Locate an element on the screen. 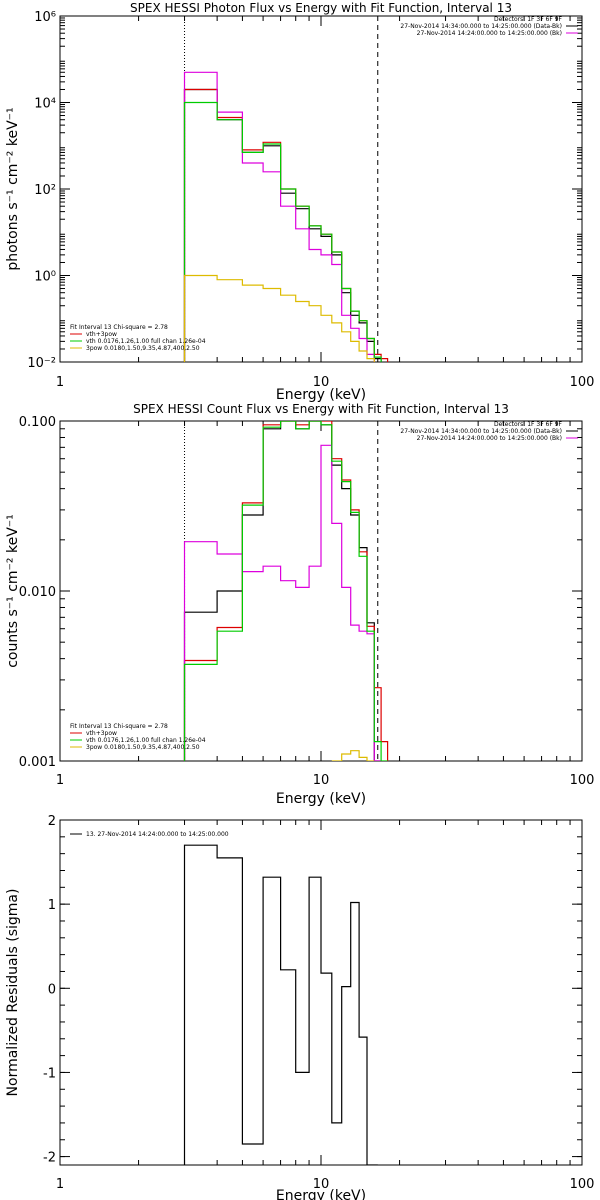  y-tick-label: 0.001 is located at coordinates (37, 762).